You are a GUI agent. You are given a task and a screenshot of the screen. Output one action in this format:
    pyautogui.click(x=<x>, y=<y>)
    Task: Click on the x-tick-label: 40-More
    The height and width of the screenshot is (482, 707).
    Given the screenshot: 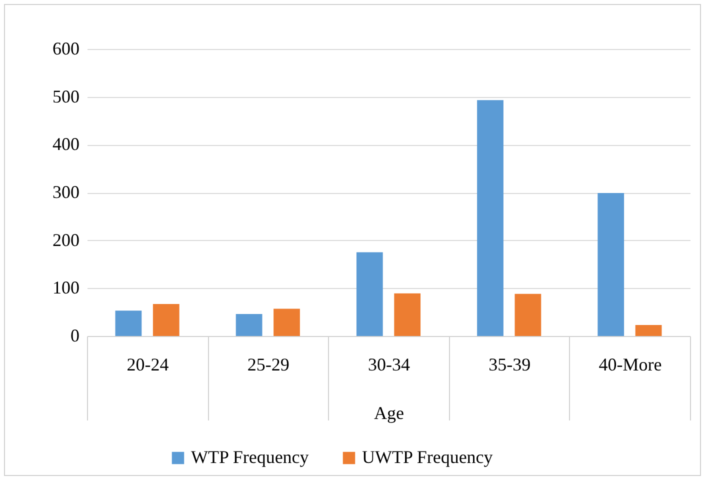 What is the action you would take?
    pyautogui.click(x=630, y=364)
    